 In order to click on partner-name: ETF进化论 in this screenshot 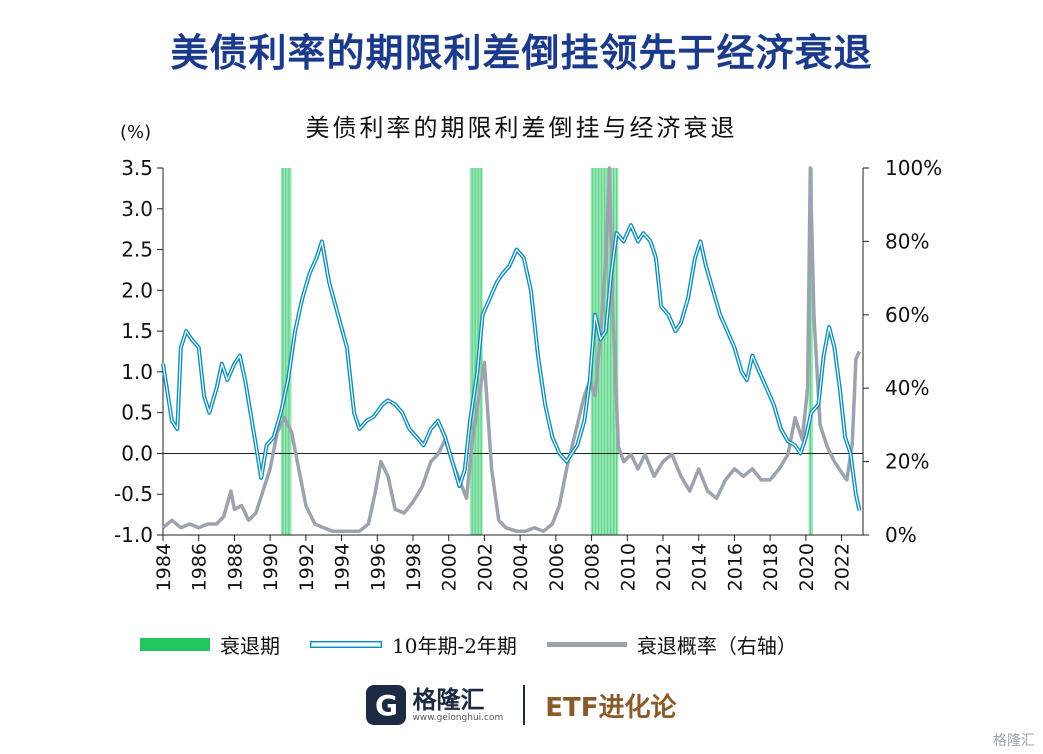, I will do `click(611, 707)`.